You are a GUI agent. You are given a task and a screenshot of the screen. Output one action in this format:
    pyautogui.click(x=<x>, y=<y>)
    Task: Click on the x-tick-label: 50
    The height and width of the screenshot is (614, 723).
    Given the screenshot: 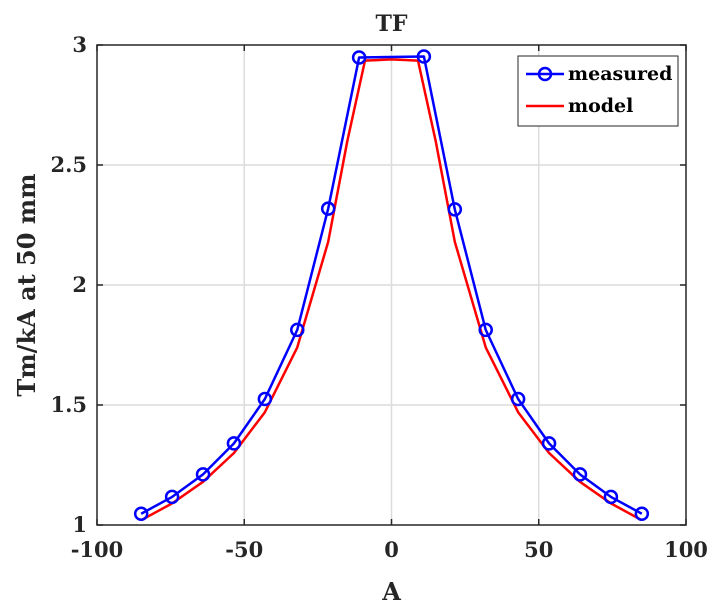 What is the action you would take?
    pyautogui.click(x=538, y=549)
    